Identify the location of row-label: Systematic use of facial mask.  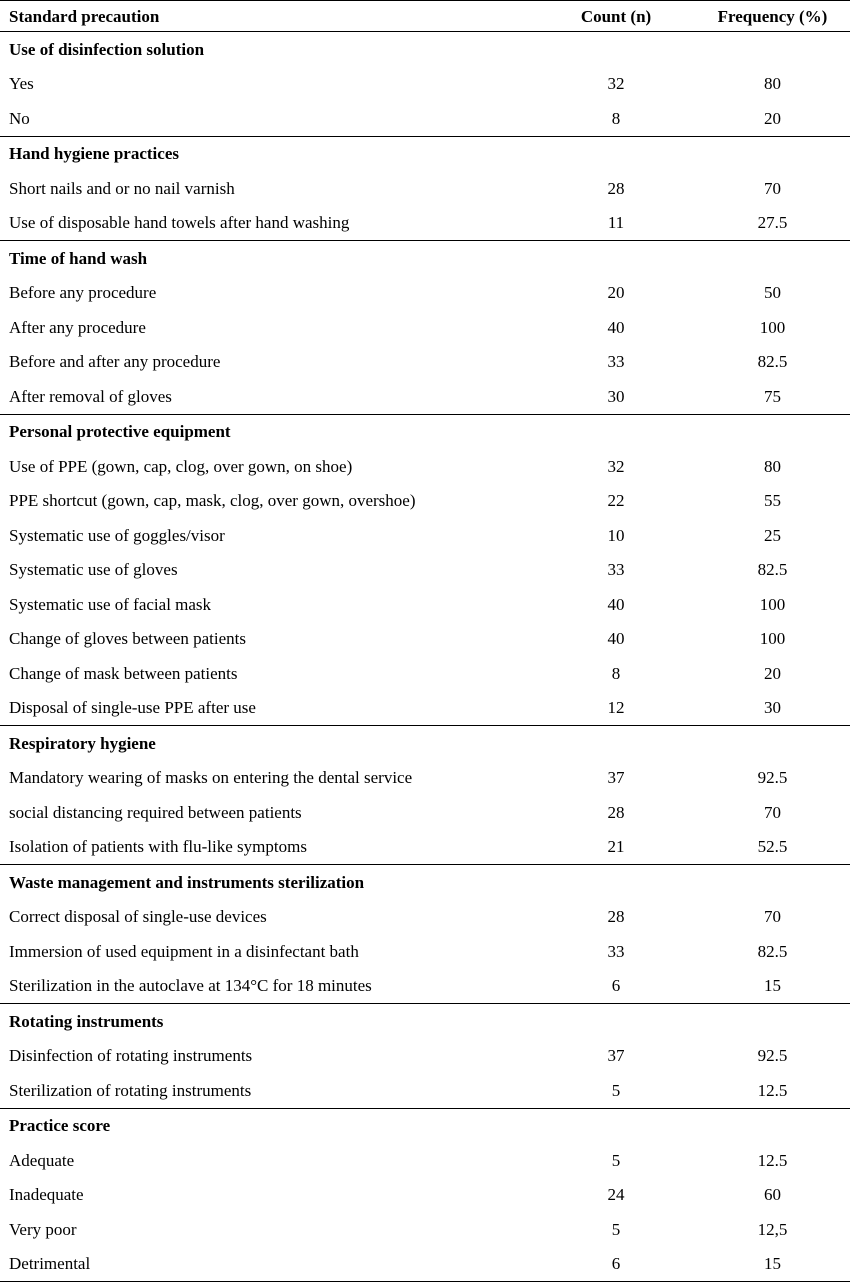
(110, 604).